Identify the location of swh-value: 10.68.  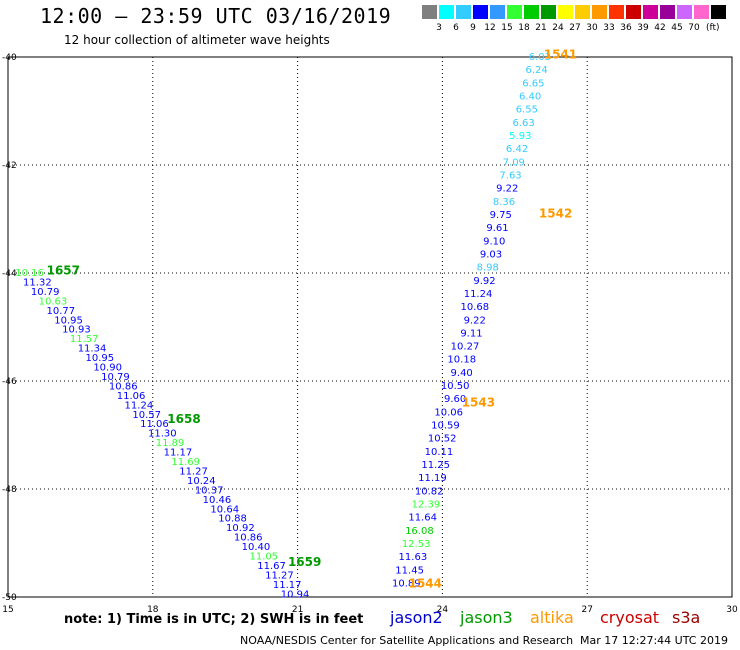
(474, 307).